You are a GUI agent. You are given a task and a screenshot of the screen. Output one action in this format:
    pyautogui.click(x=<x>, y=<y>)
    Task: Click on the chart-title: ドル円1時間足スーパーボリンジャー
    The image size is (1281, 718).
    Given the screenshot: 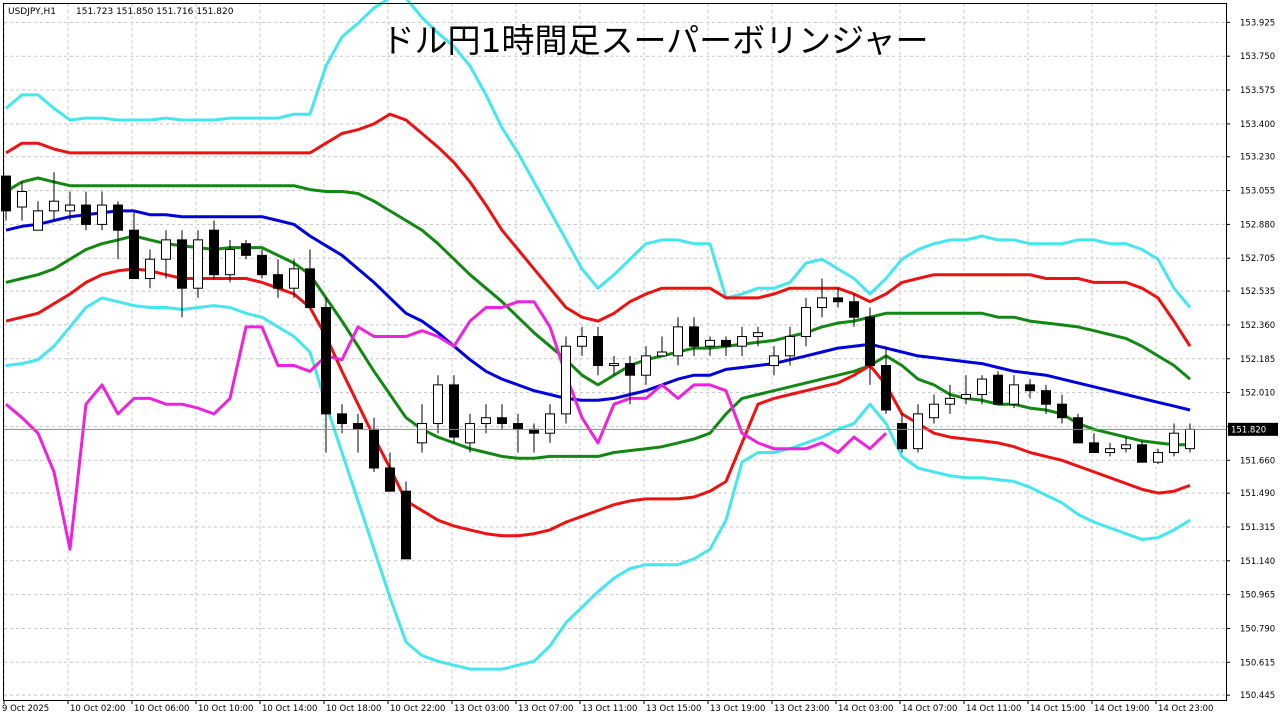 What is the action you would take?
    pyautogui.click(x=654, y=40)
    